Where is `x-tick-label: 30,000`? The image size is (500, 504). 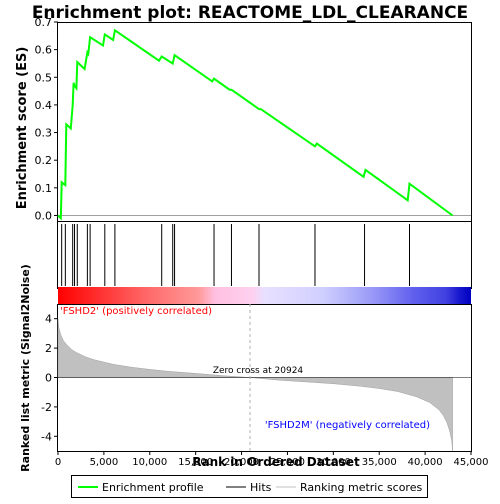
x-tick-label: 30,000 is located at coordinates (333, 462).